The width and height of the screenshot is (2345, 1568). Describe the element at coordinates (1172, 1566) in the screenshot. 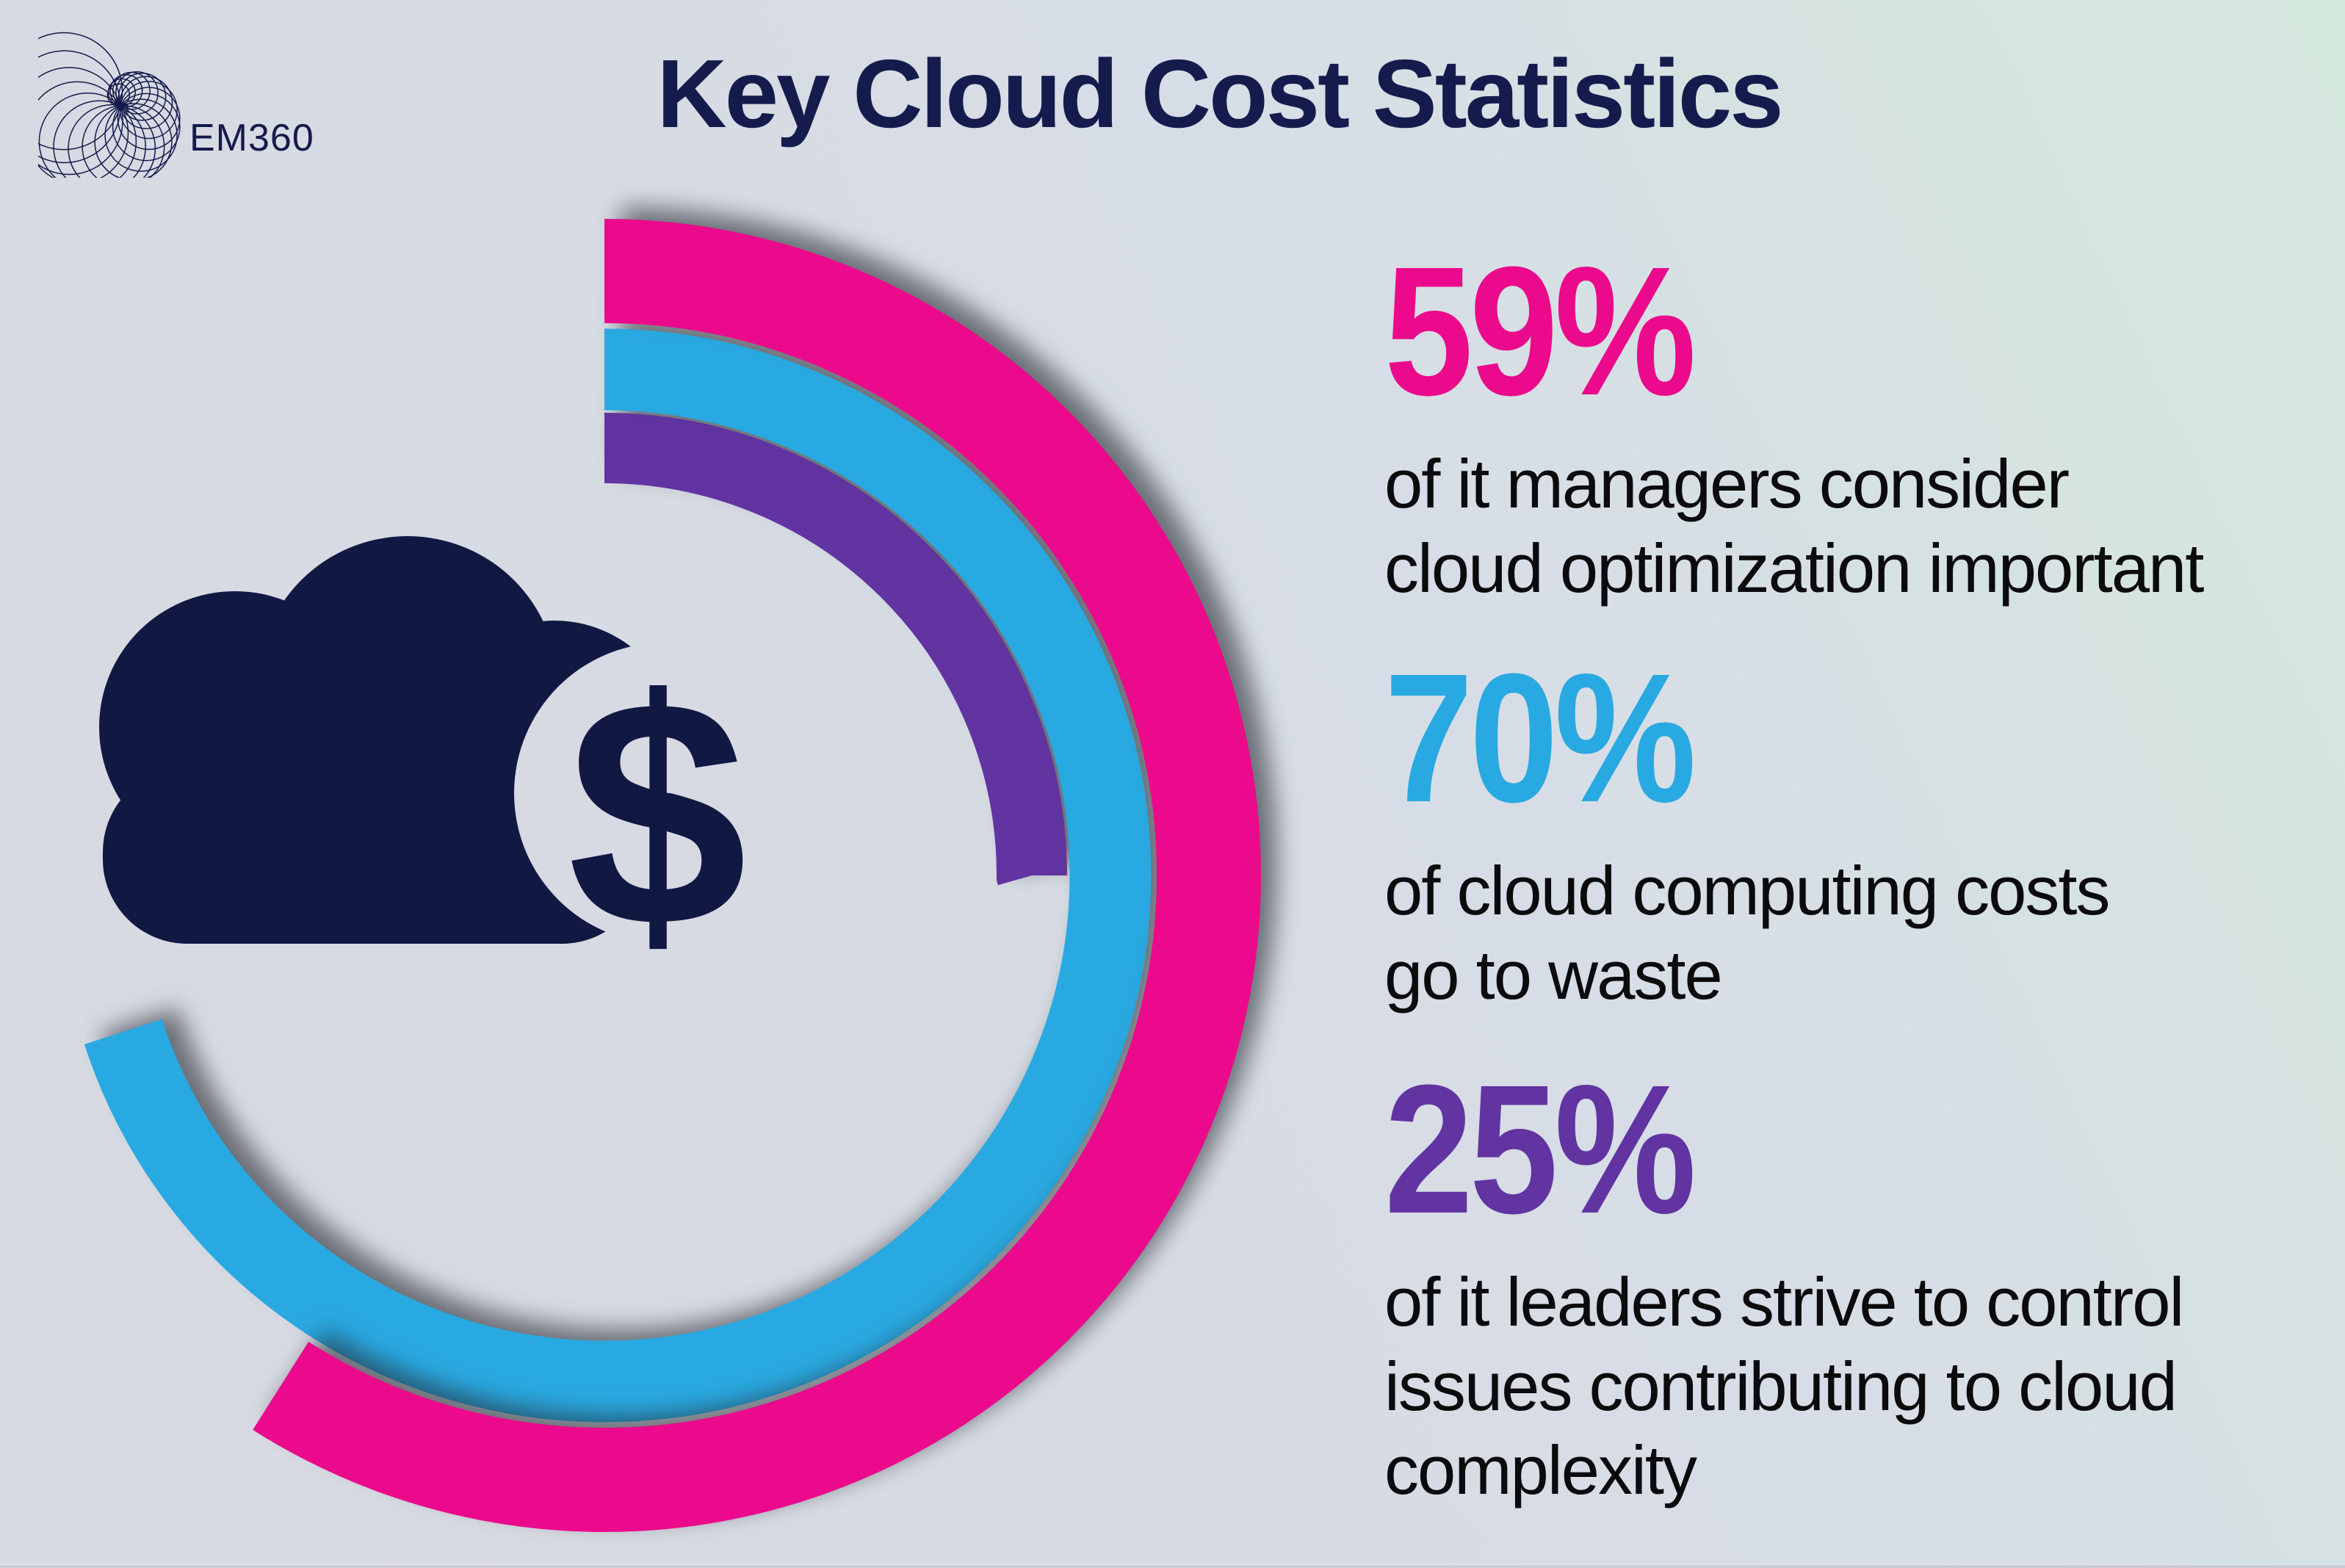

I see `bottom-border` at that location.